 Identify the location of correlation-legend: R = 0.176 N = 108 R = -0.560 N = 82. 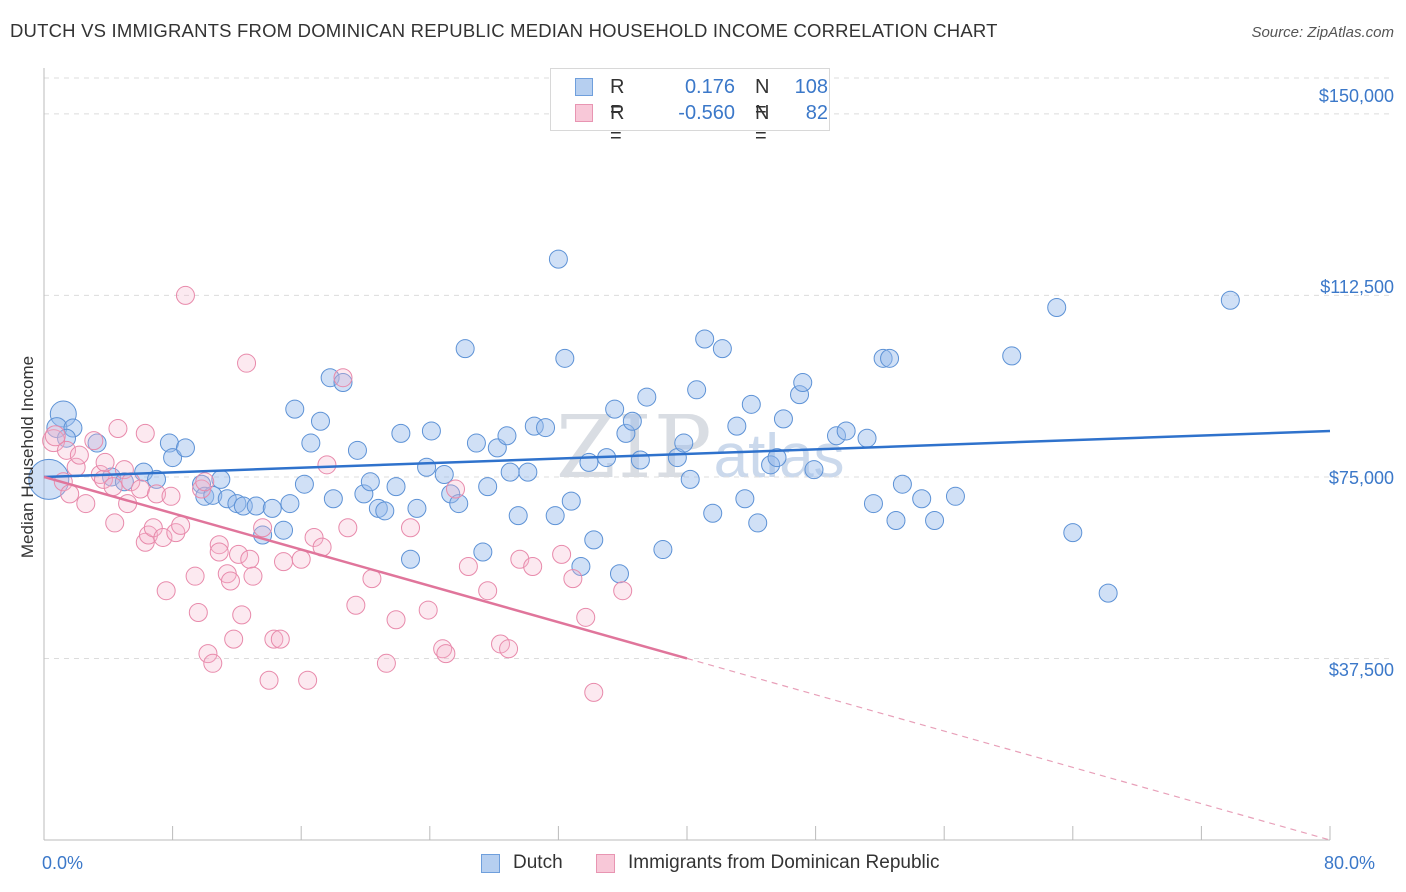
(690, 107).